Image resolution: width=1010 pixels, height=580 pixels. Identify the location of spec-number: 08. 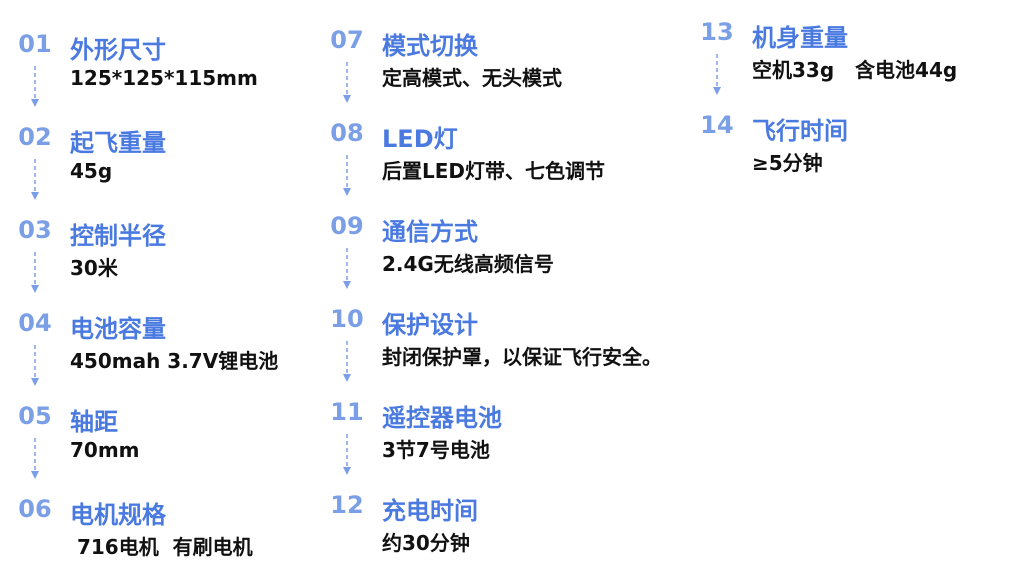
(347, 133).